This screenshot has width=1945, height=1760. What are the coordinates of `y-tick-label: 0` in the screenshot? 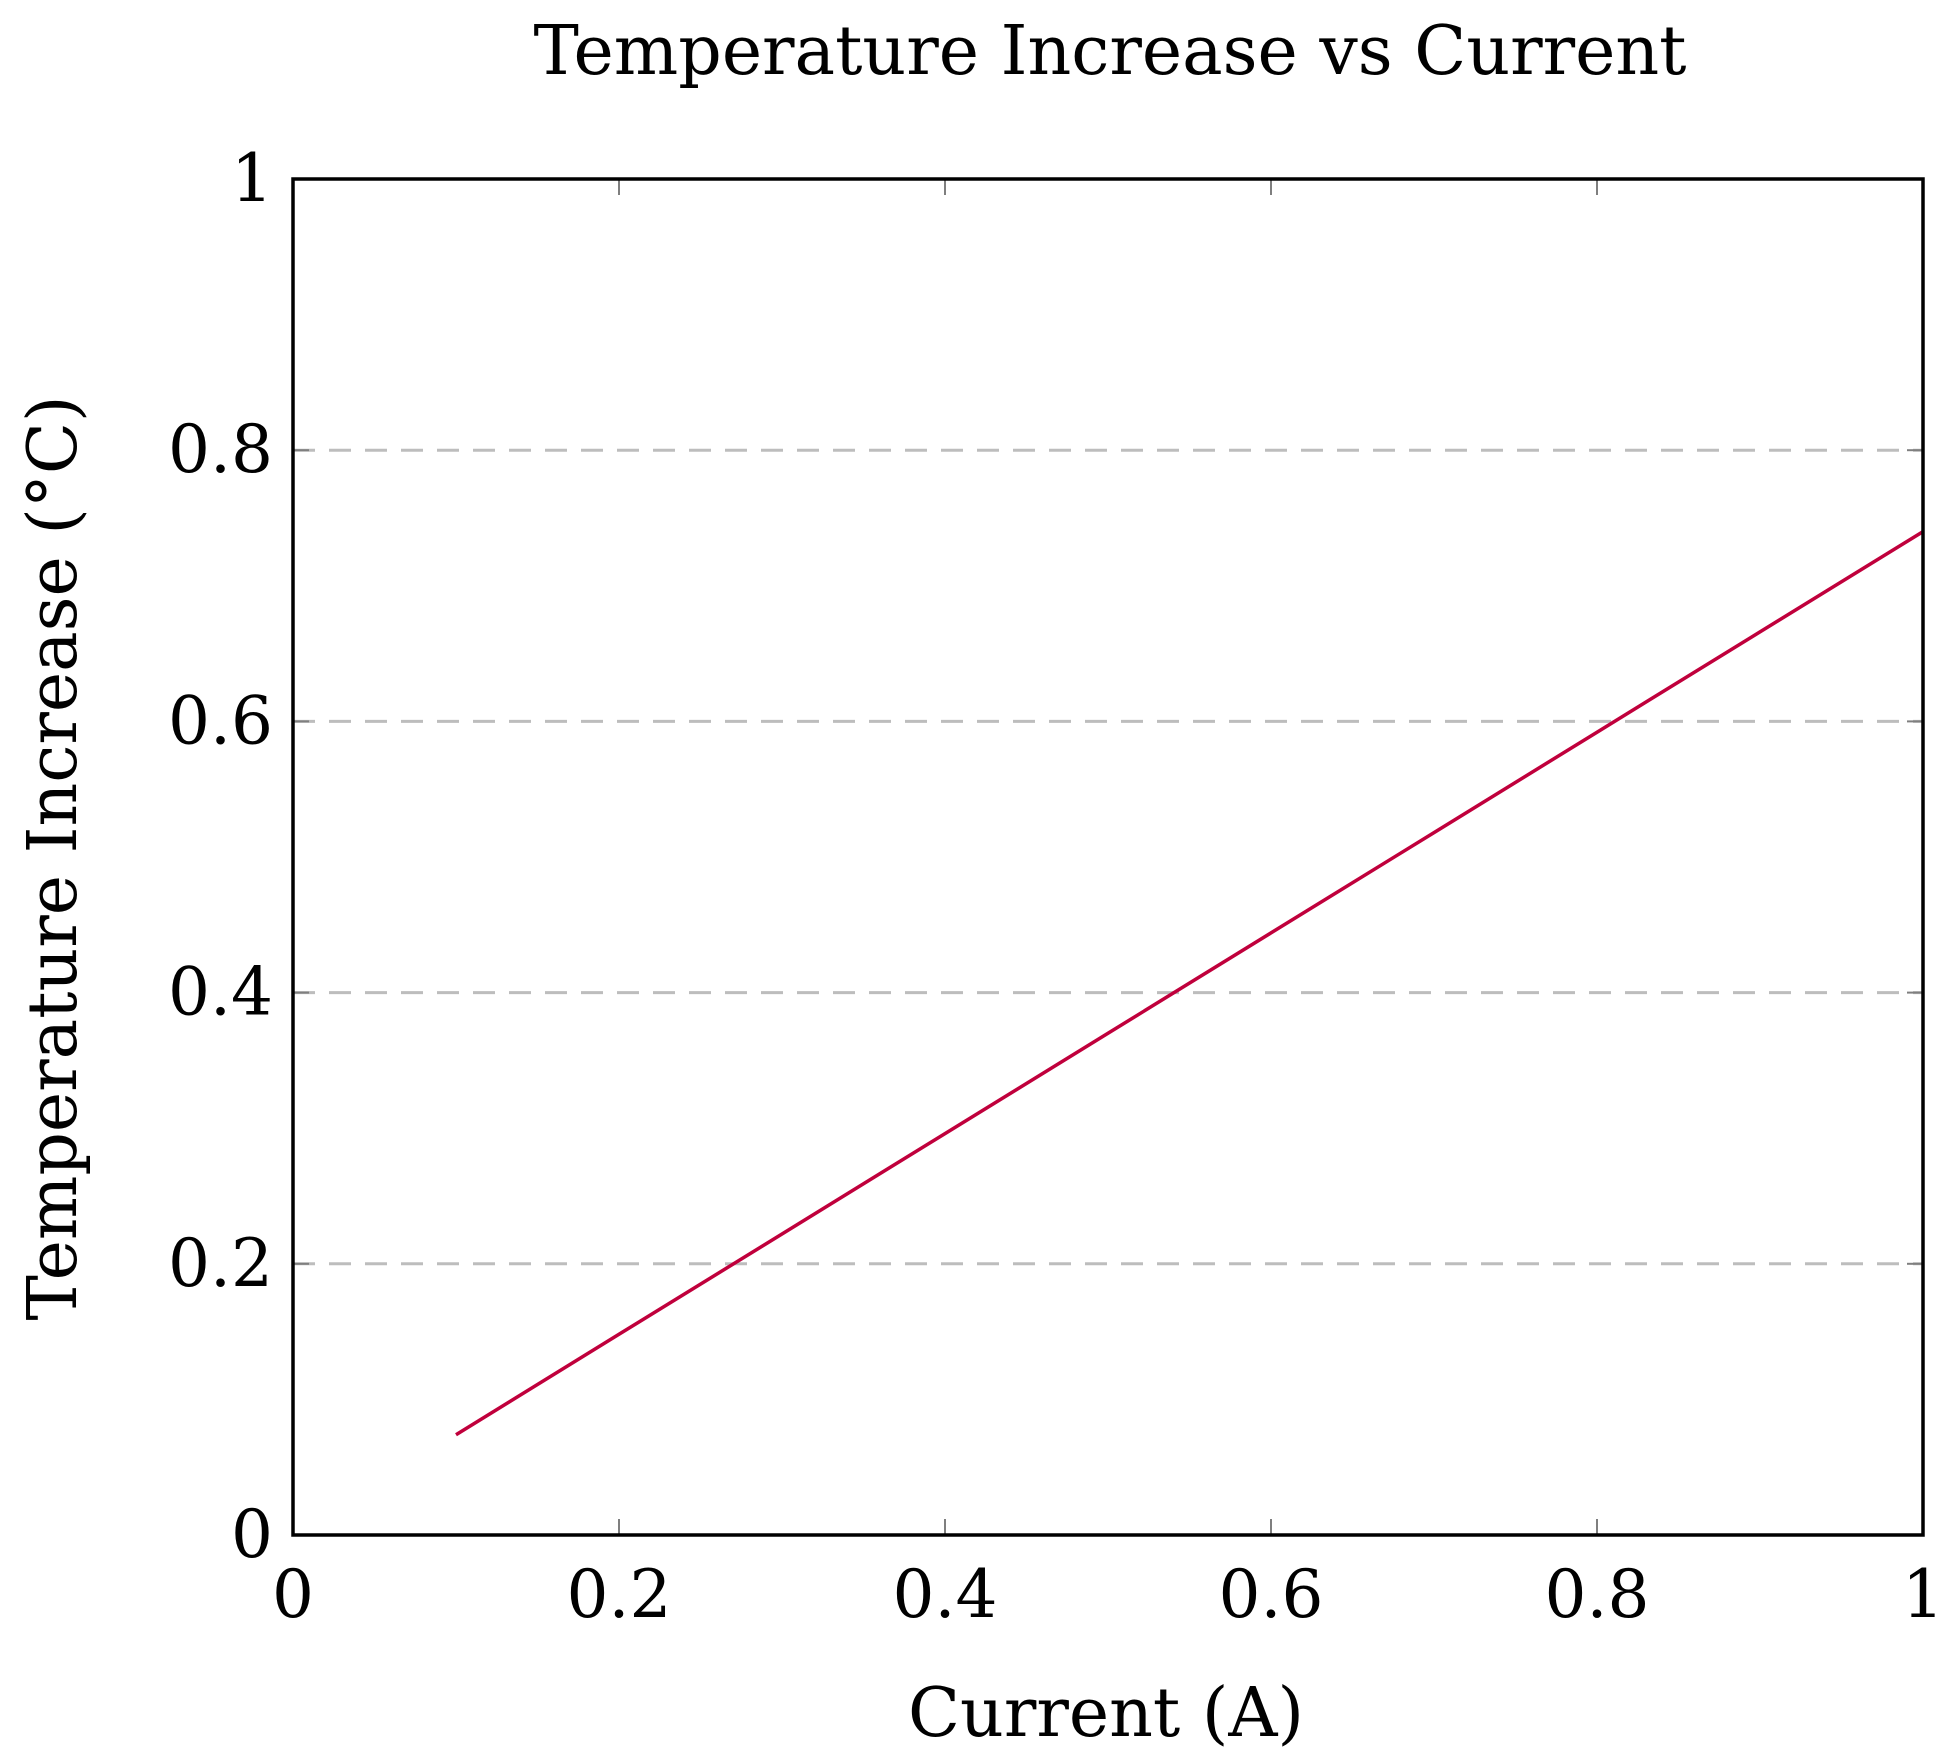 It's located at (252, 1534).